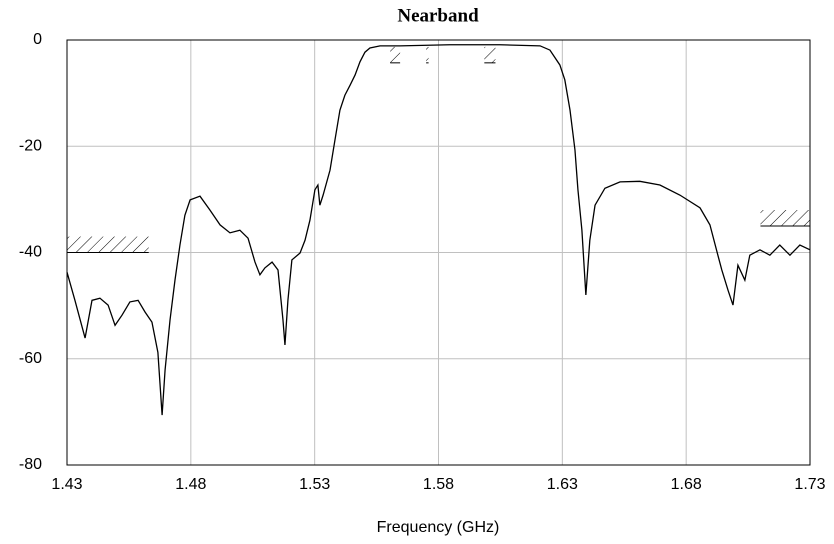 The height and width of the screenshot is (544, 834). Describe the element at coordinates (30, 464) in the screenshot. I see `y-tick-label: -80` at that location.